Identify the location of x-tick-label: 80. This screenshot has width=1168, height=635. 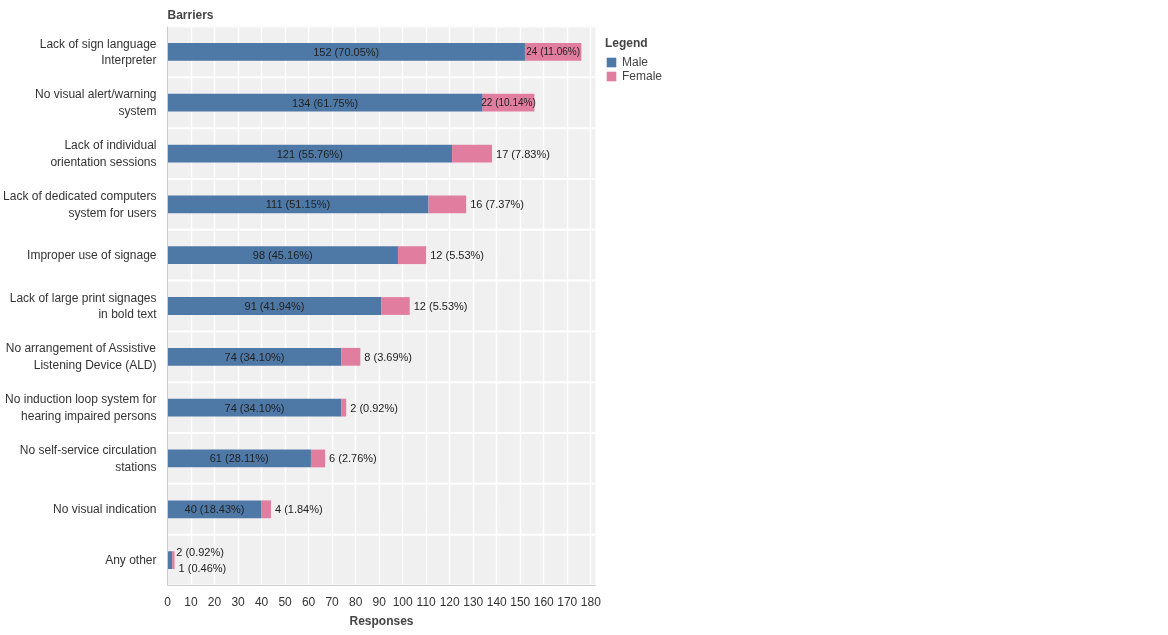
(355, 601).